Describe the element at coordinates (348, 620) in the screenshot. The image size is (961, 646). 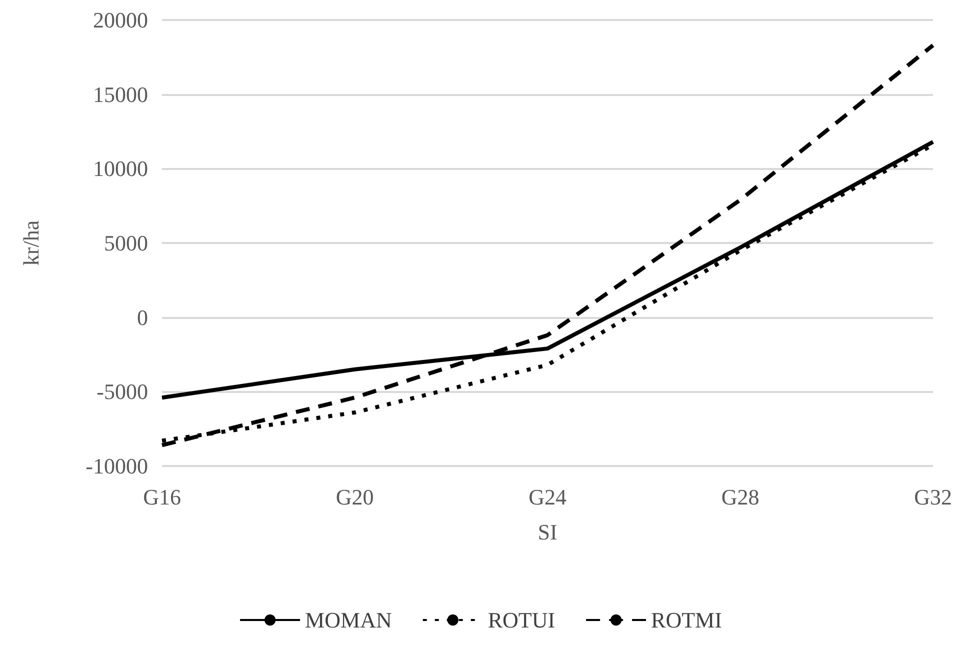
I see `legend-label: MOMAN` at that location.